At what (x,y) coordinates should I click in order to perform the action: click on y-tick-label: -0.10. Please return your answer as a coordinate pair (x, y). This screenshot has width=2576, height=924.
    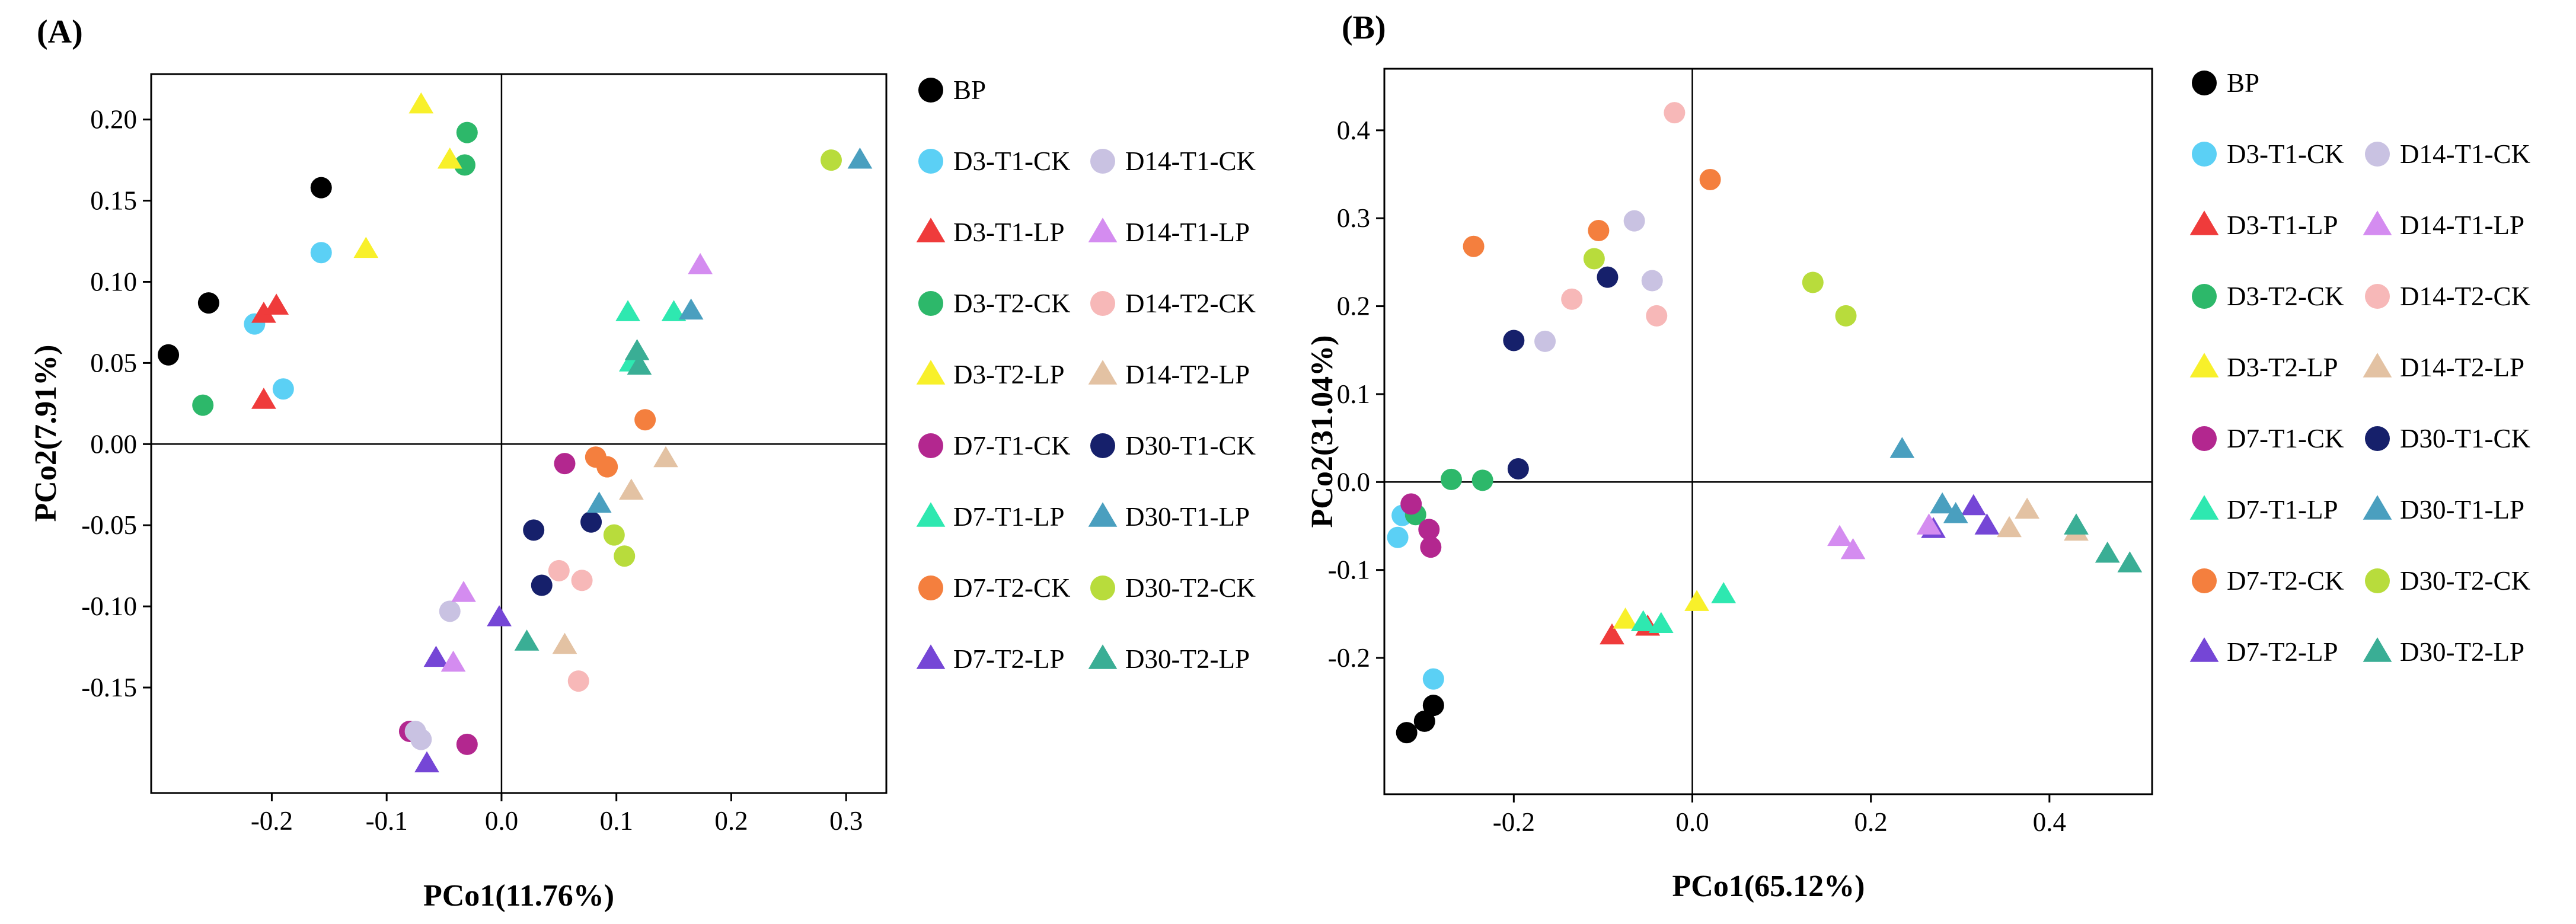
    Looking at the image, I should click on (109, 606).